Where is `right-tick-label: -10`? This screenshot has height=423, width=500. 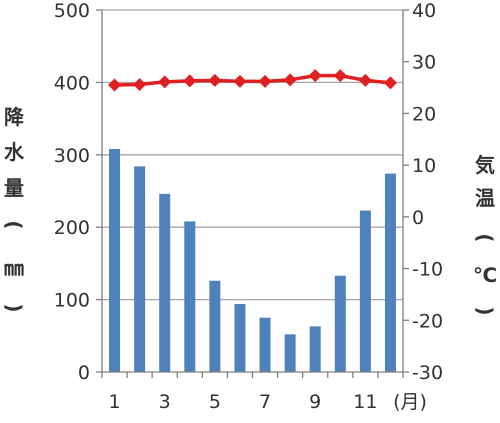
right-tick-label: -10 is located at coordinates (427, 270).